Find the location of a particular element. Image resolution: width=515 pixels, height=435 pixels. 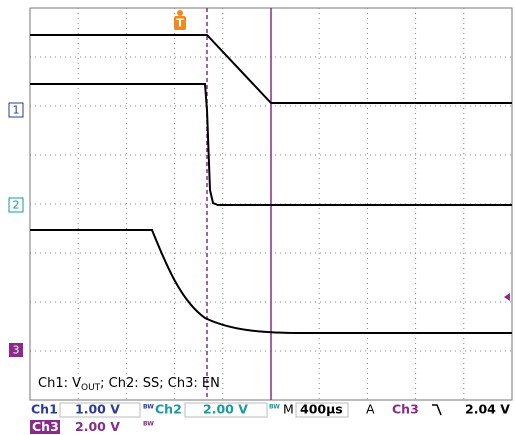

trig-source: Ch3 is located at coordinates (405, 409).